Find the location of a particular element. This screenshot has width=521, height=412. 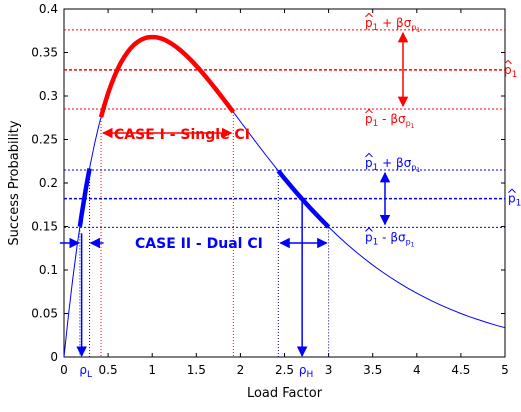

case2-upper-label: p1 + βσp1 is located at coordinates (392, 165).